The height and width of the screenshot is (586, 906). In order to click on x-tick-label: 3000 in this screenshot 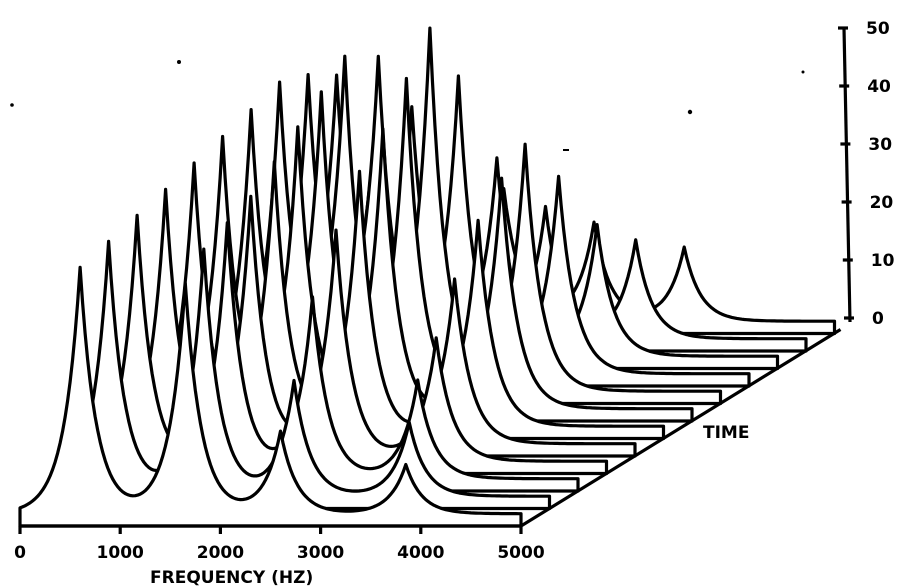, I will do `click(320, 553)`.